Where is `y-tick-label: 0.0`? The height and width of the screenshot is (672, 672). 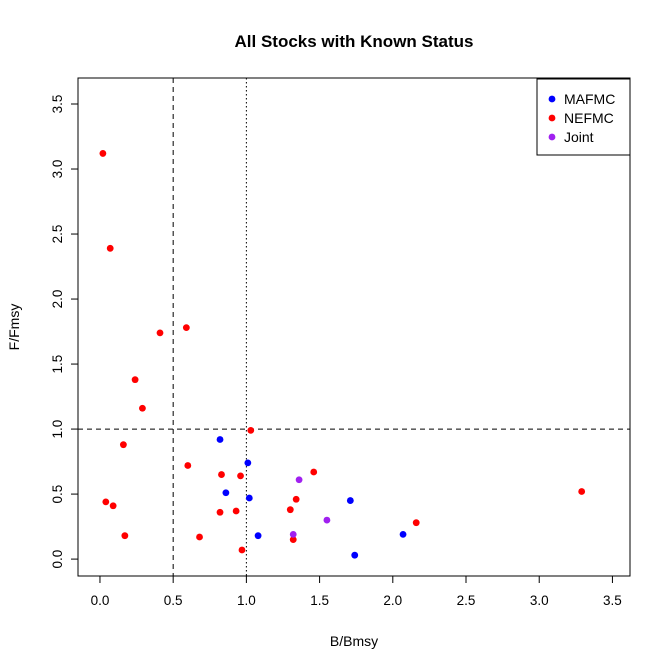
y-tick-label: 0.0 is located at coordinates (57, 559).